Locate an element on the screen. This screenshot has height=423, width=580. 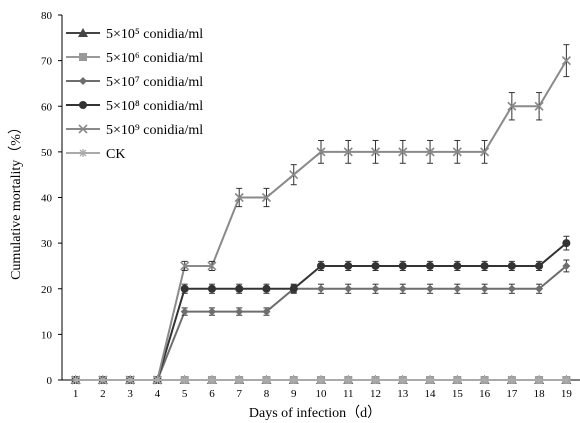
y-tick-label: 60 is located at coordinates (47, 107).